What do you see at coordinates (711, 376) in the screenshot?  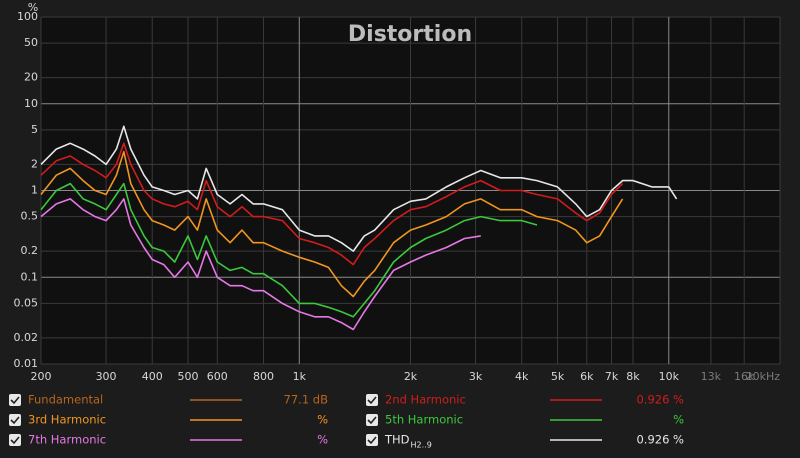 I see `x-tick-label: 13k` at bounding box center [711, 376].